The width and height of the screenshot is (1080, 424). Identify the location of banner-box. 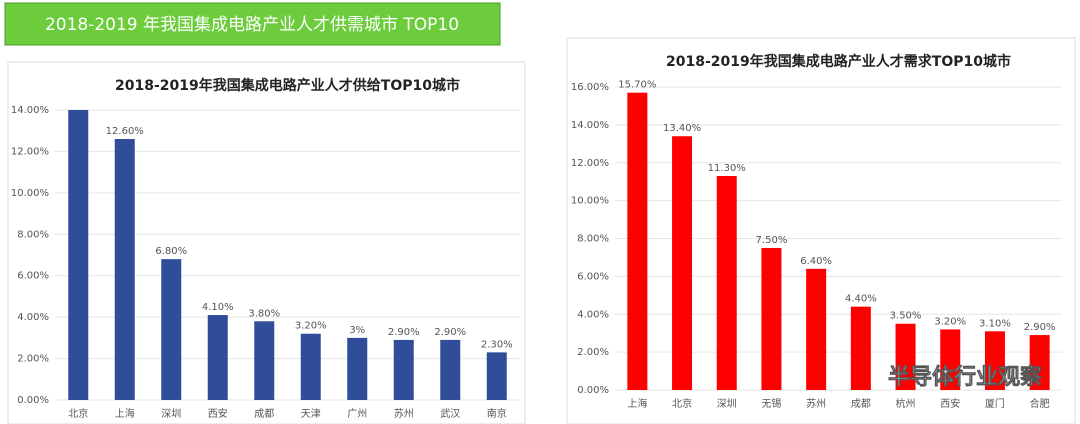
(252, 24).